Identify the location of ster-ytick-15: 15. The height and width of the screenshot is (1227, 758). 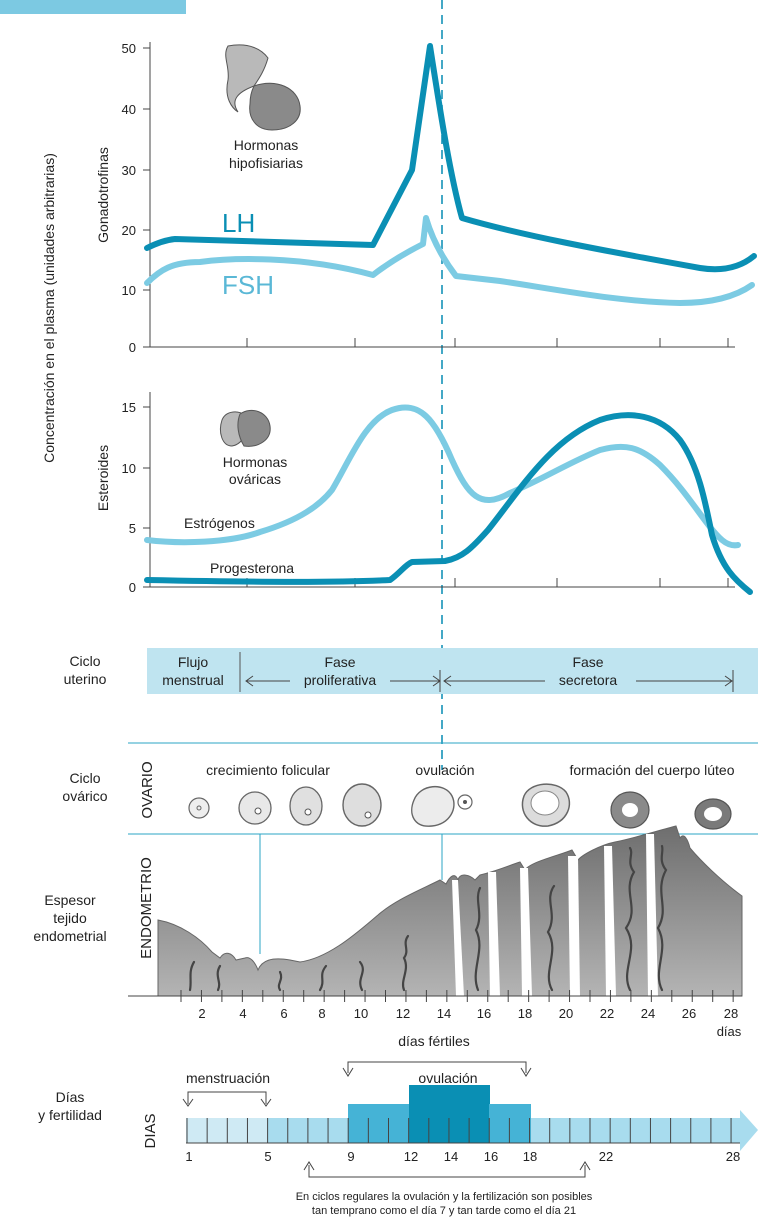
(129, 407).